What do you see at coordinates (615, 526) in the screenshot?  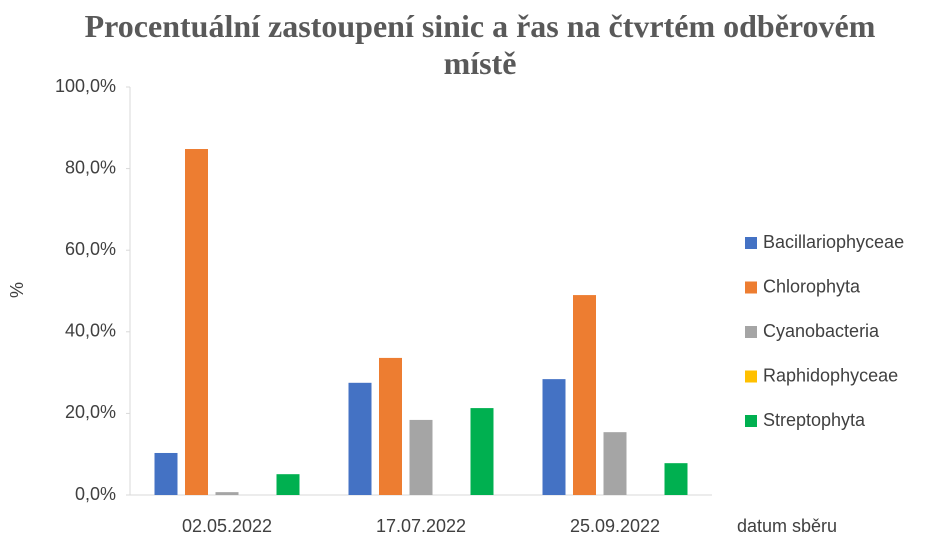 I see `x-tick-label: 25.09.2022` at bounding box center [615, 526].